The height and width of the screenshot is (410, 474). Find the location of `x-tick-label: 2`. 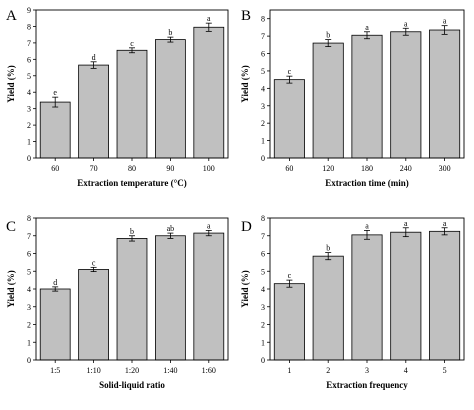

x-tick-label: 2 is located at coordinates (328, 370).